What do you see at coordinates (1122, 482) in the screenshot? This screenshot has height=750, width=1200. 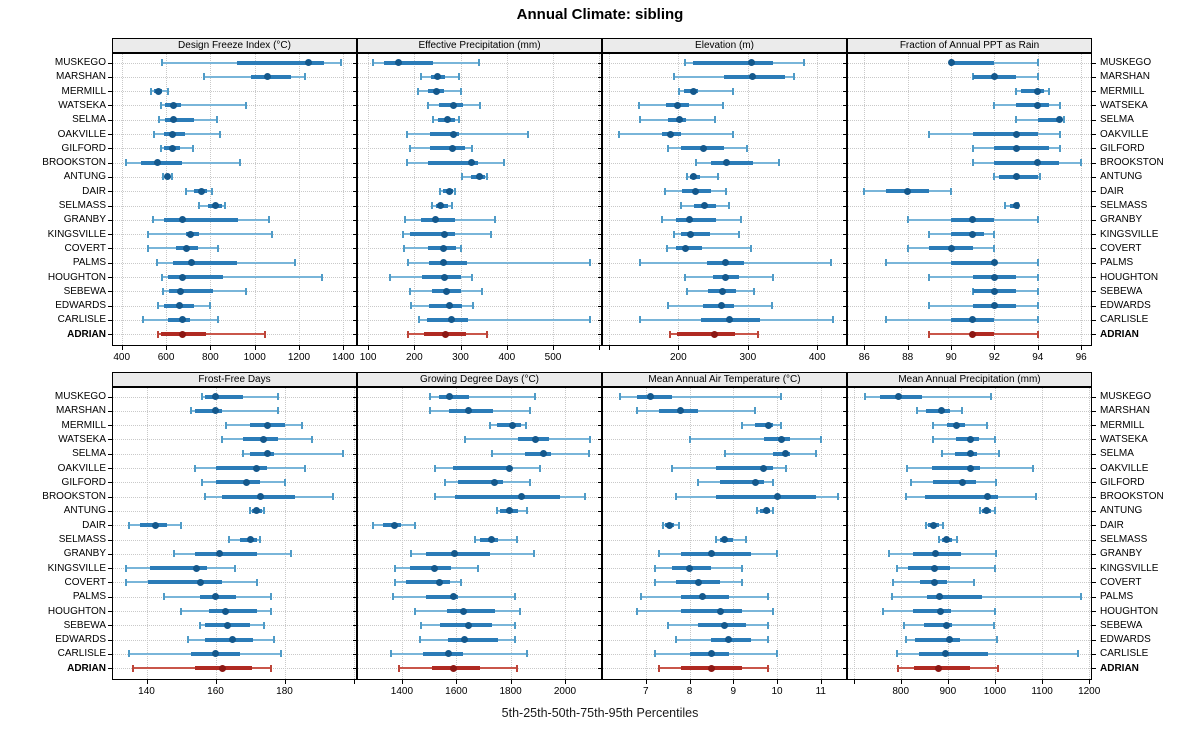 I see `category-label-right: GILFORD` at bounding box center [1122, 482].